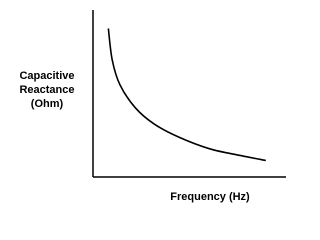 The width and height of the screenshot is (320, 240). I want to click on y-axis-label: Capacitive, so click(46, 76).